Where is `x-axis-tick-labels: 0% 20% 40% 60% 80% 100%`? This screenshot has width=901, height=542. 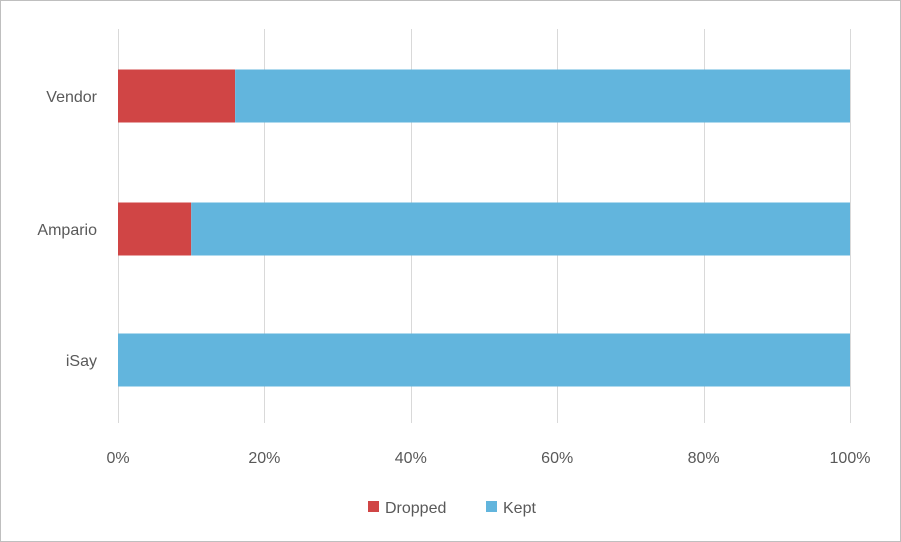 x-axis-tick-labels: 0% 20% 40% 60% 80% 100% is located at coordinates (488, 458).